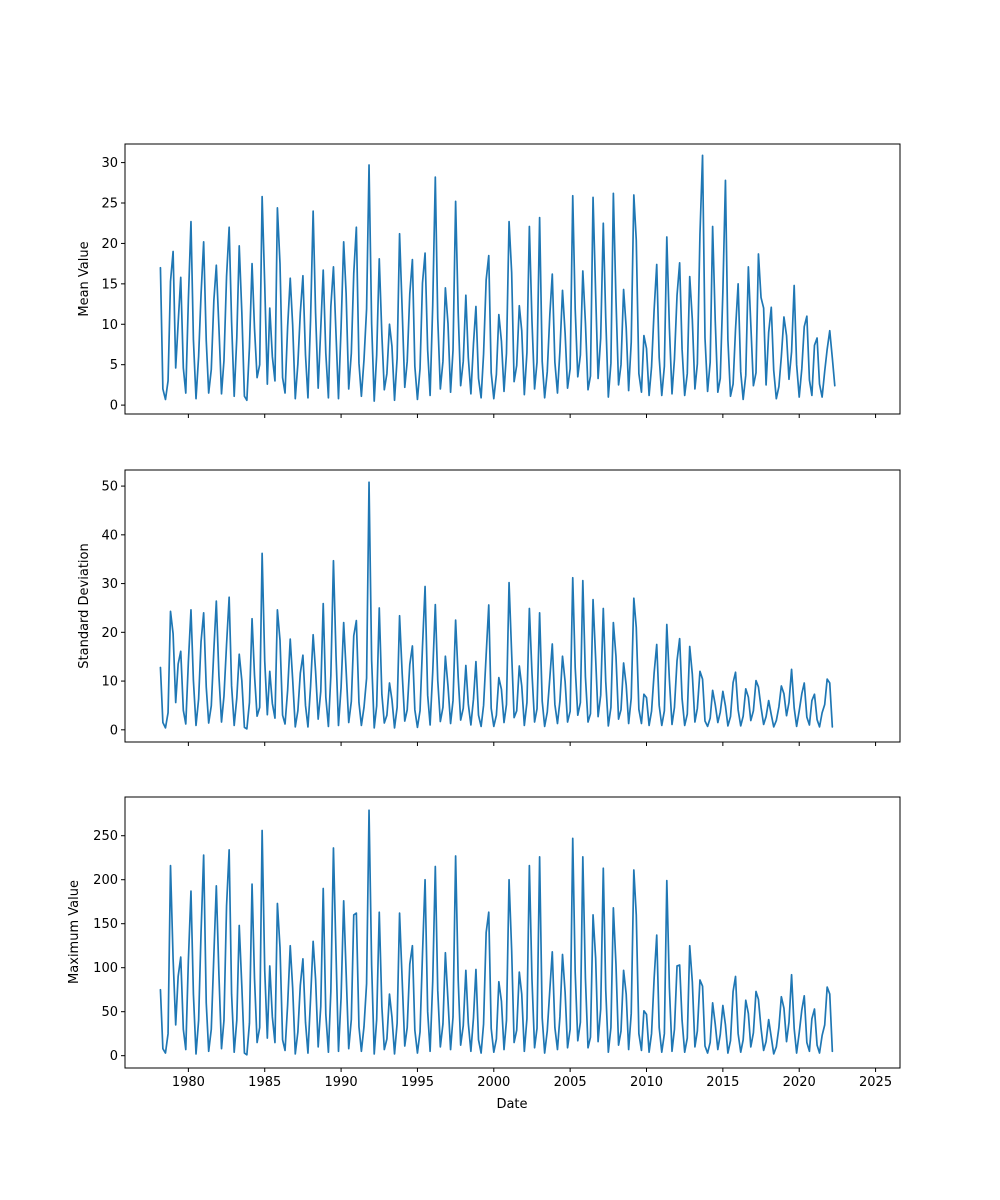  What do you see at coordinates (105, 968) in the screenshot?
I see `maximum-value-y-tick-label: 100` at bounding box center [105, 968].